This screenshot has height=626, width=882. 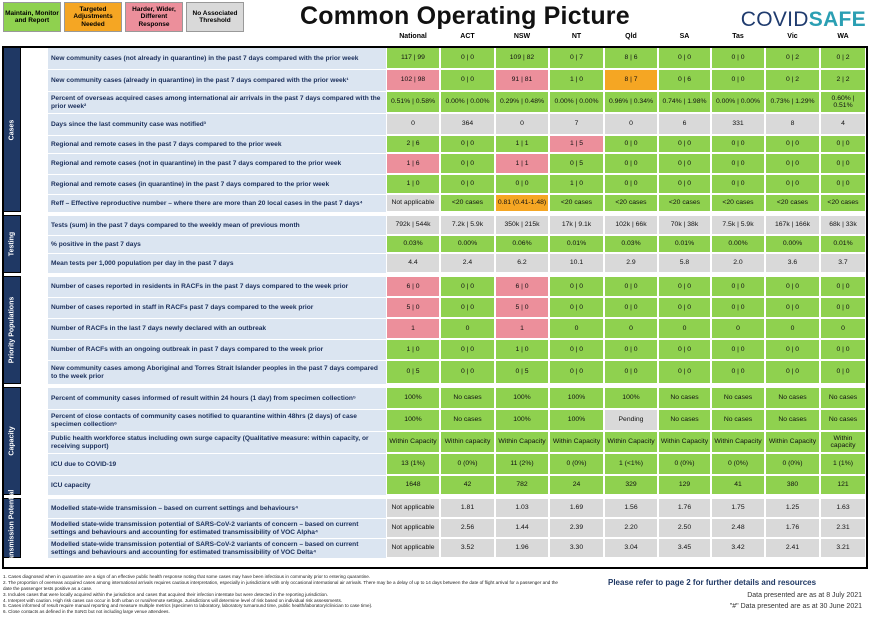 I want to click on data-cell: 3.7, so click(x=843, y=263).